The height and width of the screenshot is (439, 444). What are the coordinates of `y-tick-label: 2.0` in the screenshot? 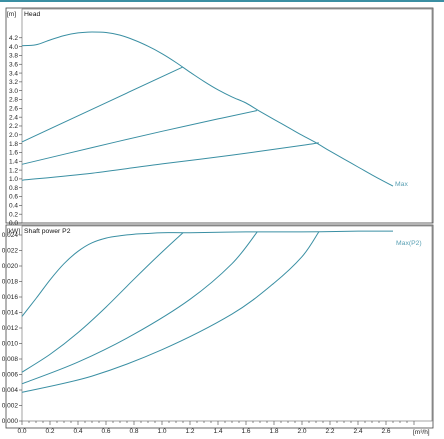 It's located at (13, 135).